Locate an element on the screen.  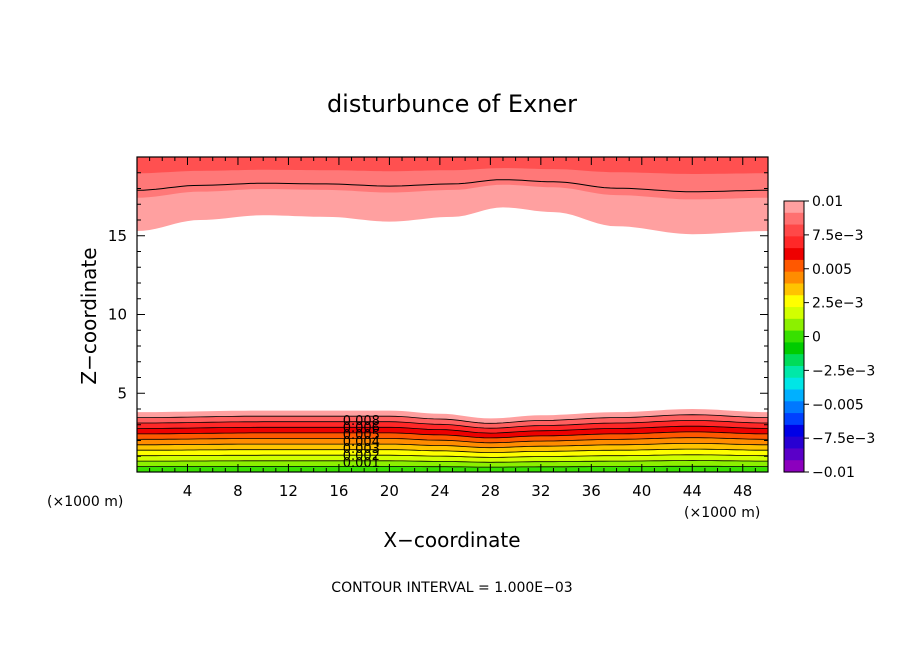
y-axis-title: Z−coordinate is located at coordinates (89, 315).